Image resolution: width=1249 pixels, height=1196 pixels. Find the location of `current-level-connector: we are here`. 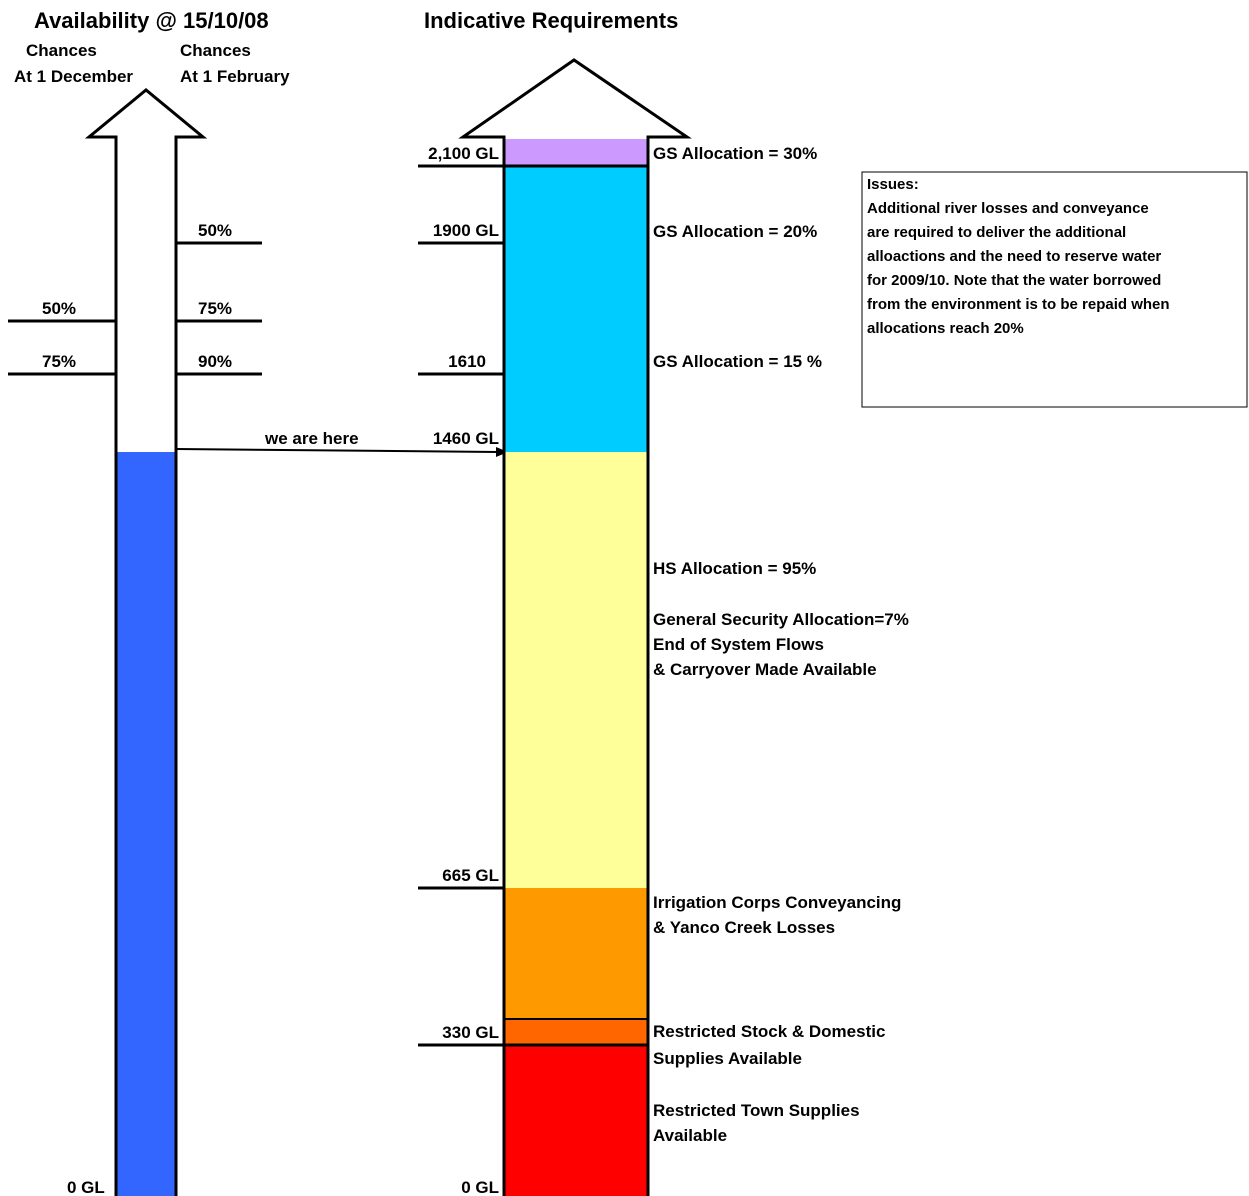

current-level-connector: we are here is located at coordinates (341, 443).